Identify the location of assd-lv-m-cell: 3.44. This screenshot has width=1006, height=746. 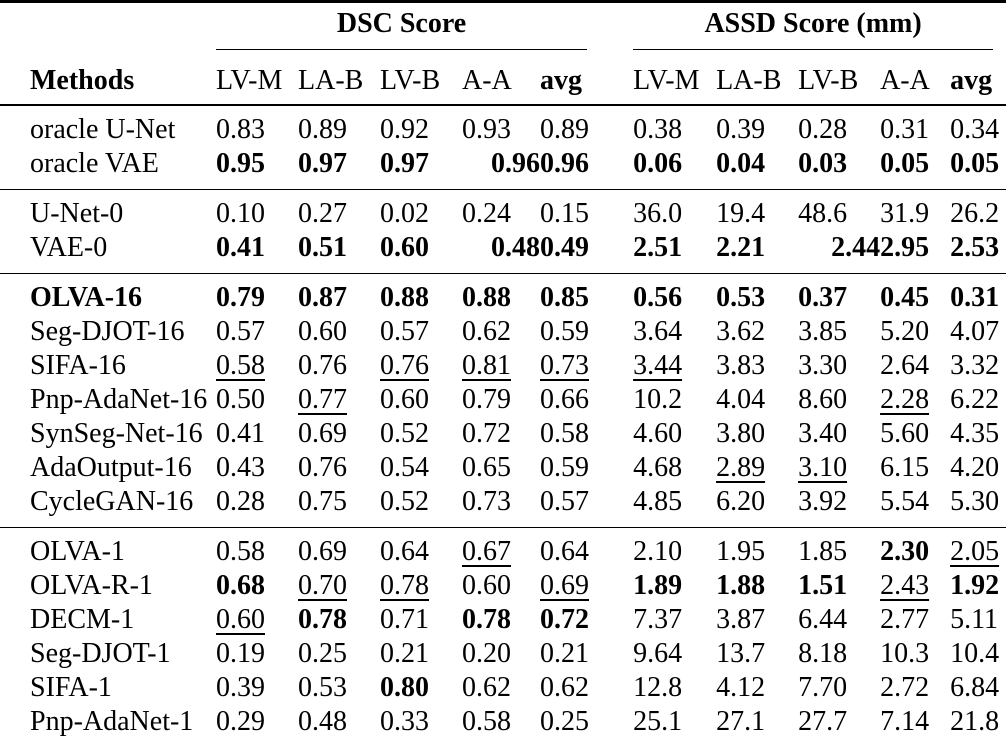
(658, 365).